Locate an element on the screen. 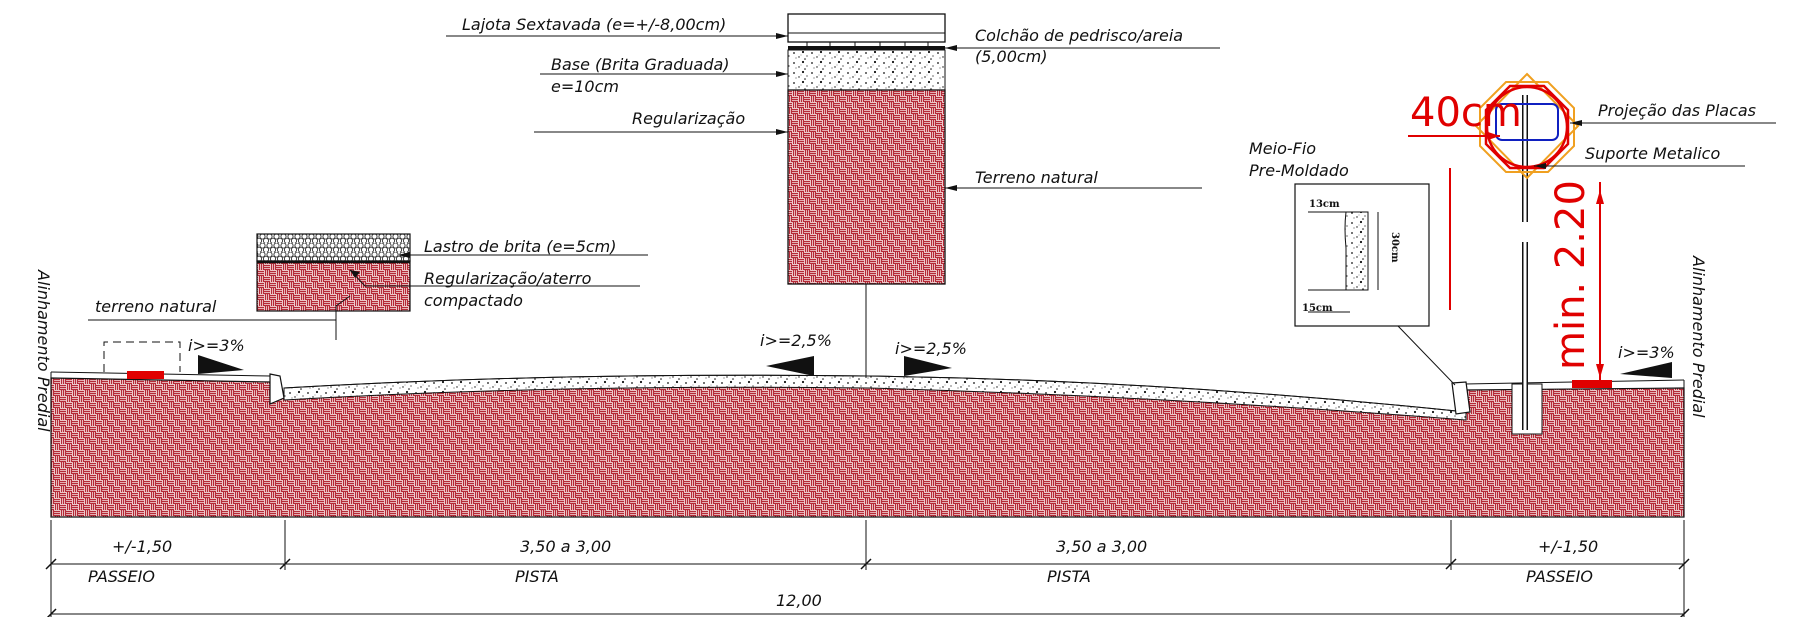  sign-width-label: 40cm is located at coordinates (1466, 113).